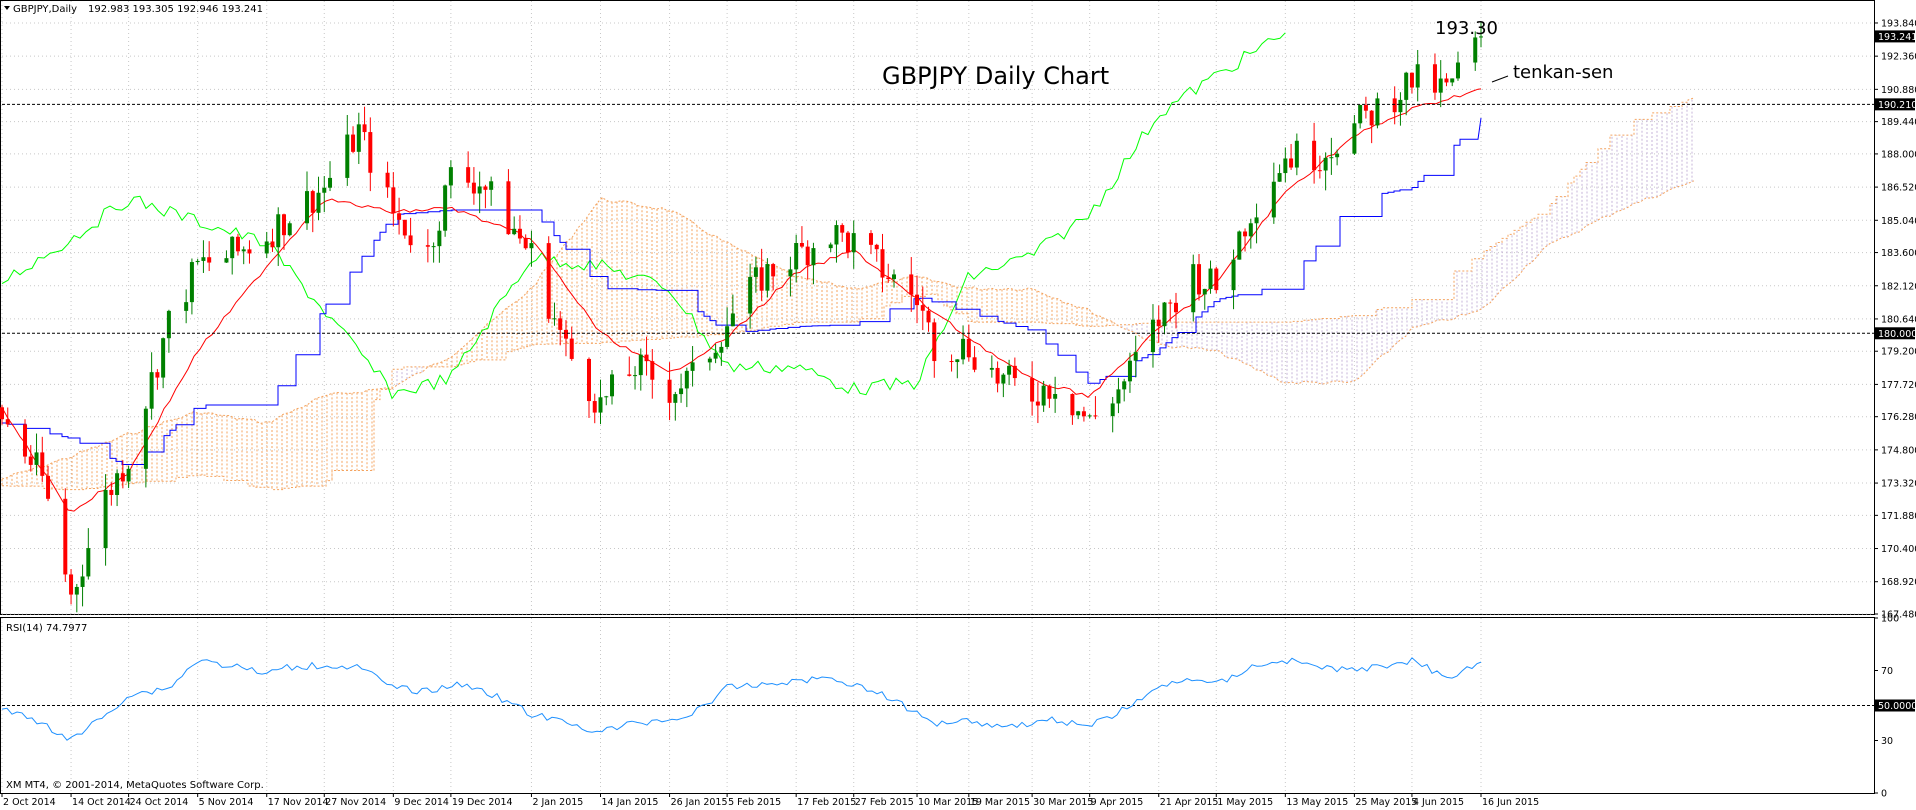 This screenshot has height=810, width=1916. I want to click on x-tick-label: 17 Nov 2014, so click(298, 802).